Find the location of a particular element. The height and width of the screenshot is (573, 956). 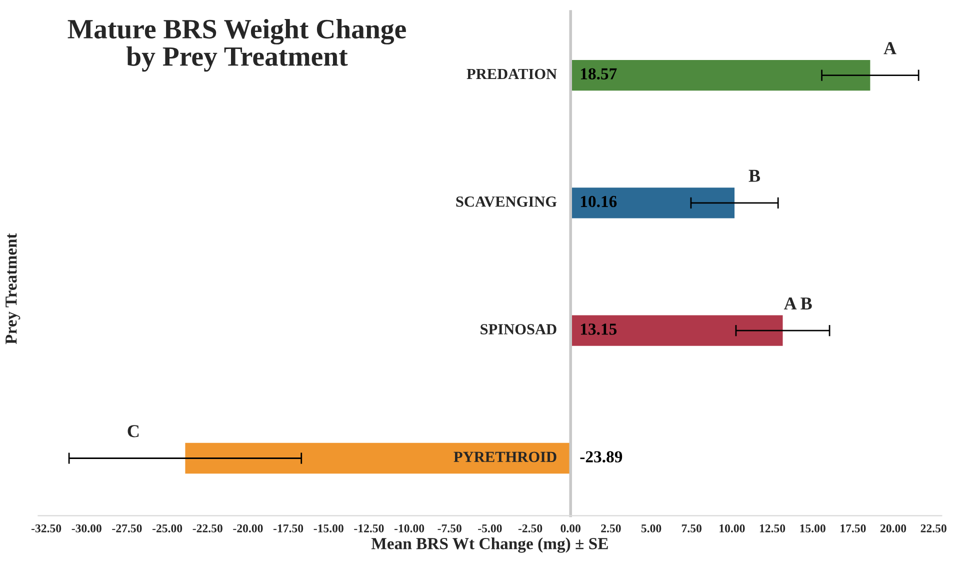

text: Mature BRS Weight Change by Prey Treatment is located at coordinates (237, 45).